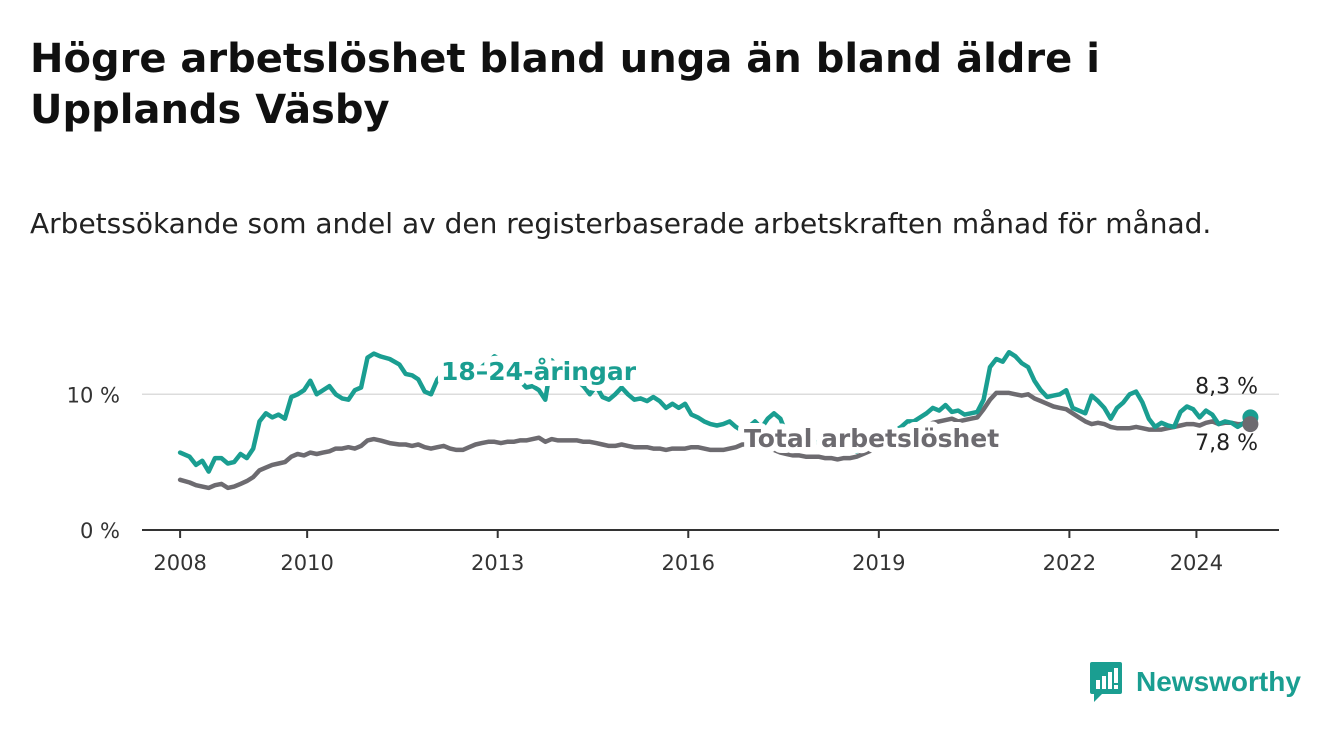 The image size is (1340, 734). Describe the element at coordinates (179, 563) in the screenshot. I see `x-tick-label: 2008` at that location.